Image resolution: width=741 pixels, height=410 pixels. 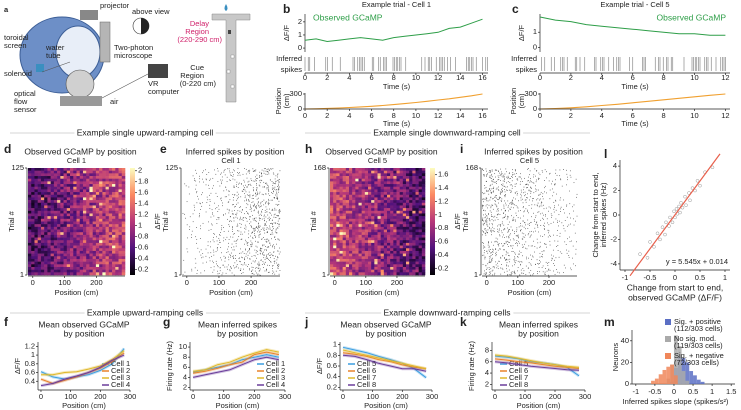 I want to click on colorbar, so click(x=432, y=221).